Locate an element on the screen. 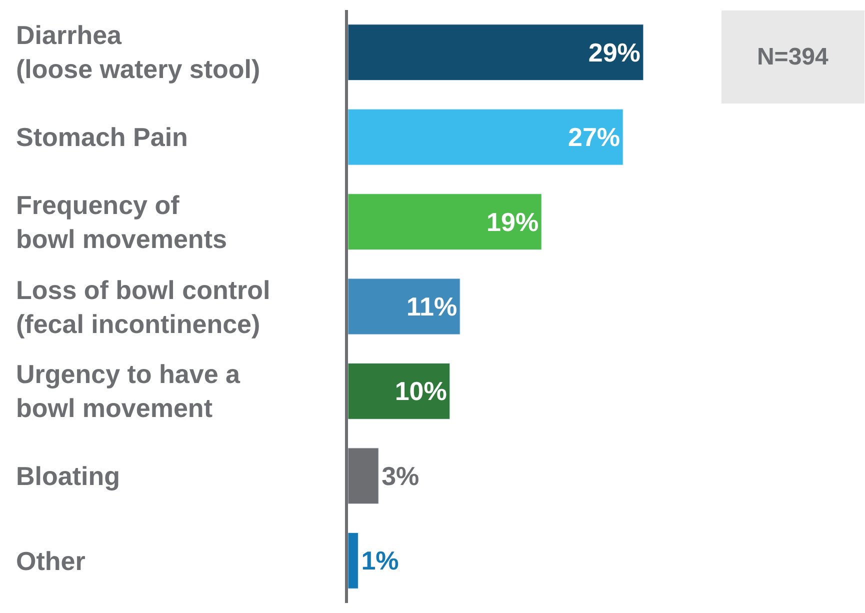 Image resolution: width=865 pixels, height=613 pixels. y-tick-label: Diarrhea (loose watery stool) is located at coordinates (138, 52).